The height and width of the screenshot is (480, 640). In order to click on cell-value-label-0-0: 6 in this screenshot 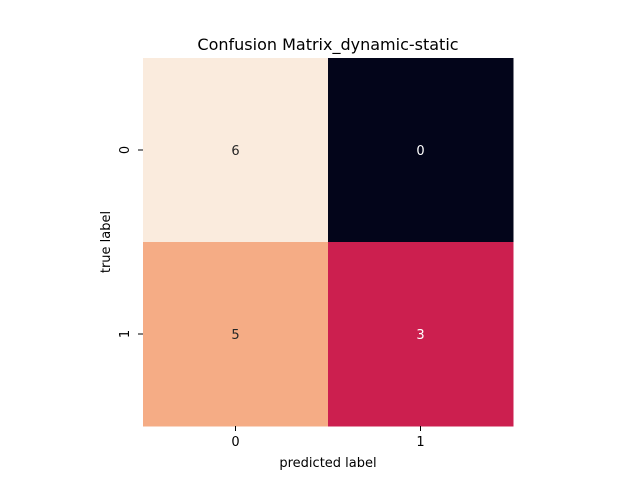, I will do `click(235, 151)`.